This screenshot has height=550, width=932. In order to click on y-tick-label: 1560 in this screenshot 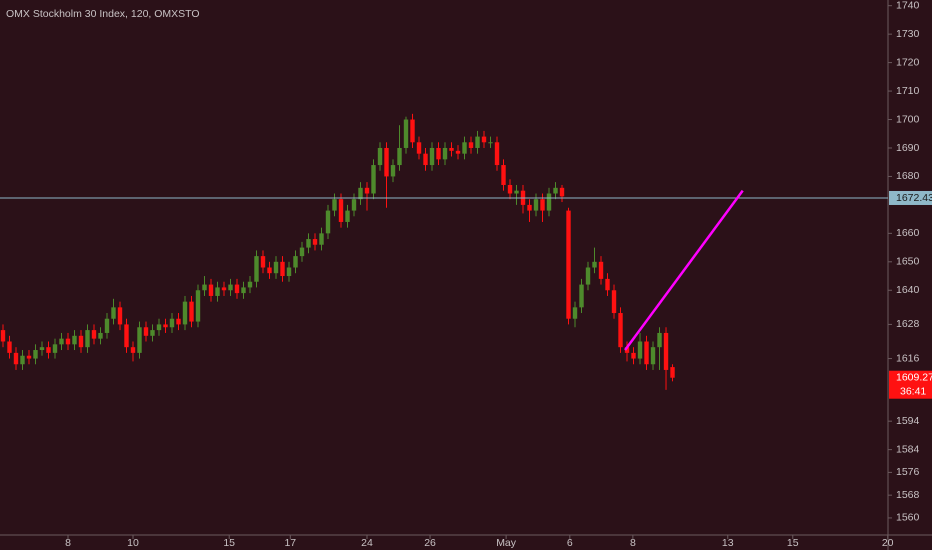, I will do `click(908, 518)`.